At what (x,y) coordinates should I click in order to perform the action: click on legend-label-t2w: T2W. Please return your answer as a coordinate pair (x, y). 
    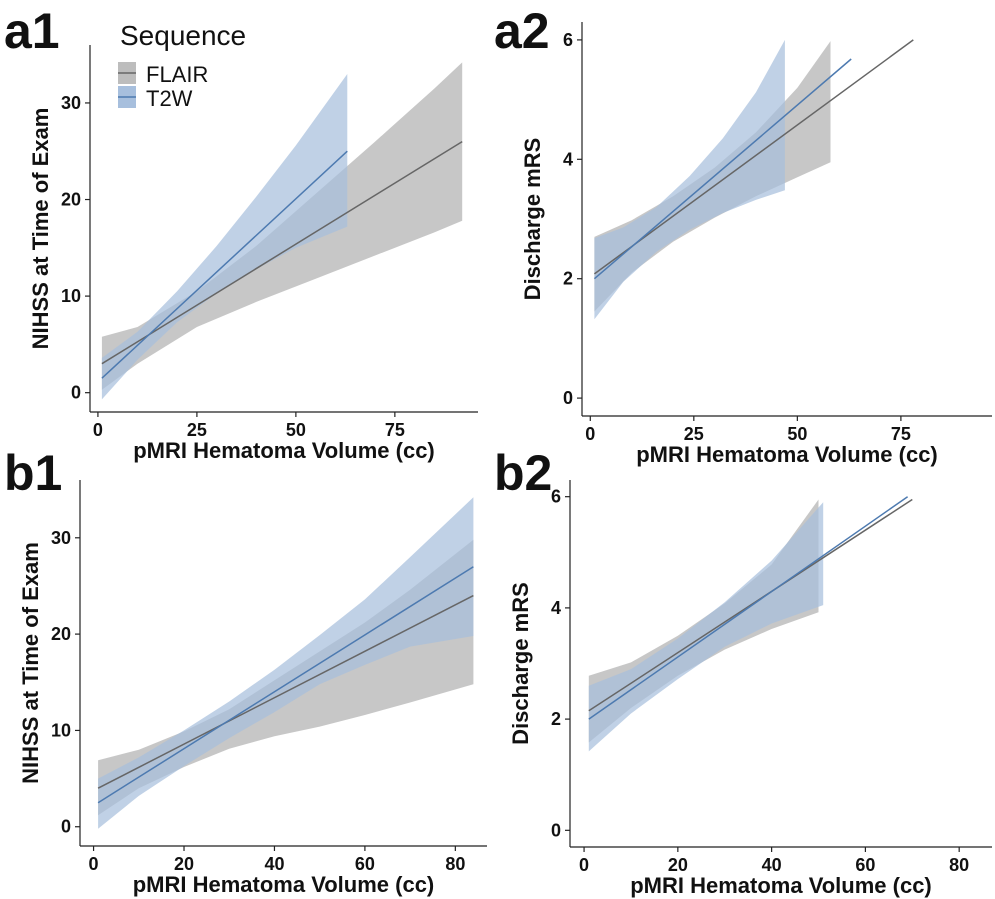
    Looking at the image, I should click on (169, 98).